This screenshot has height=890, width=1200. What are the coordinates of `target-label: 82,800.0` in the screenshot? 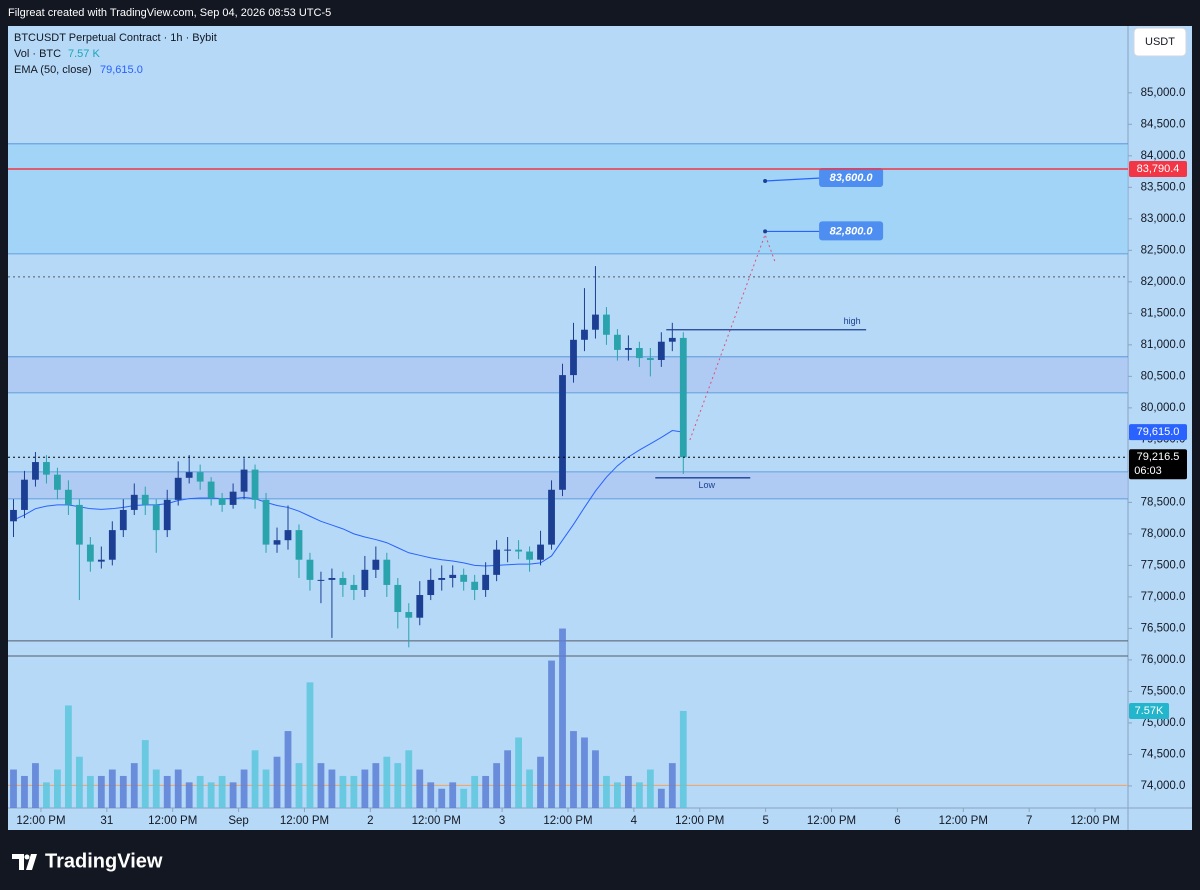 It's located at (852, 231).